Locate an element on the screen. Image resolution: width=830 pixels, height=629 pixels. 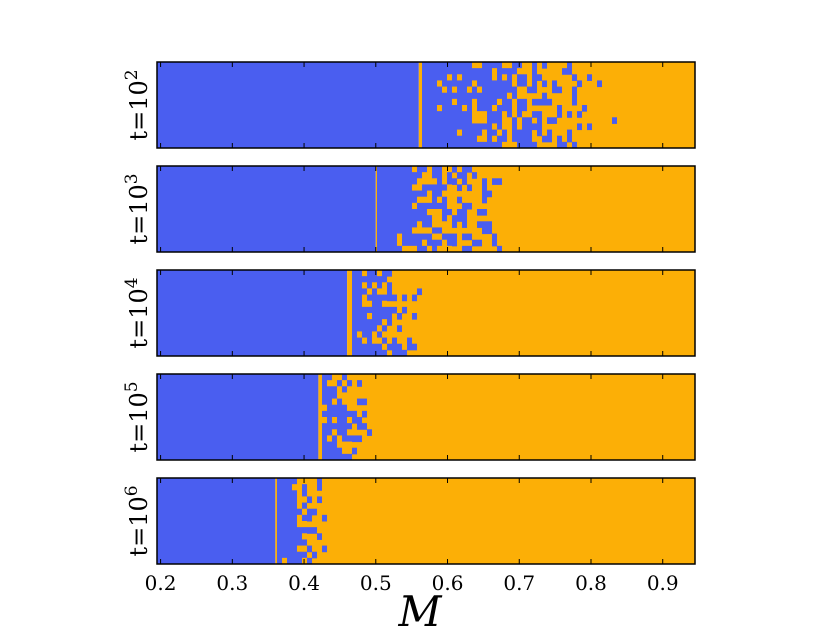
panel-label: t=102 is located at coordinates (137, 104).